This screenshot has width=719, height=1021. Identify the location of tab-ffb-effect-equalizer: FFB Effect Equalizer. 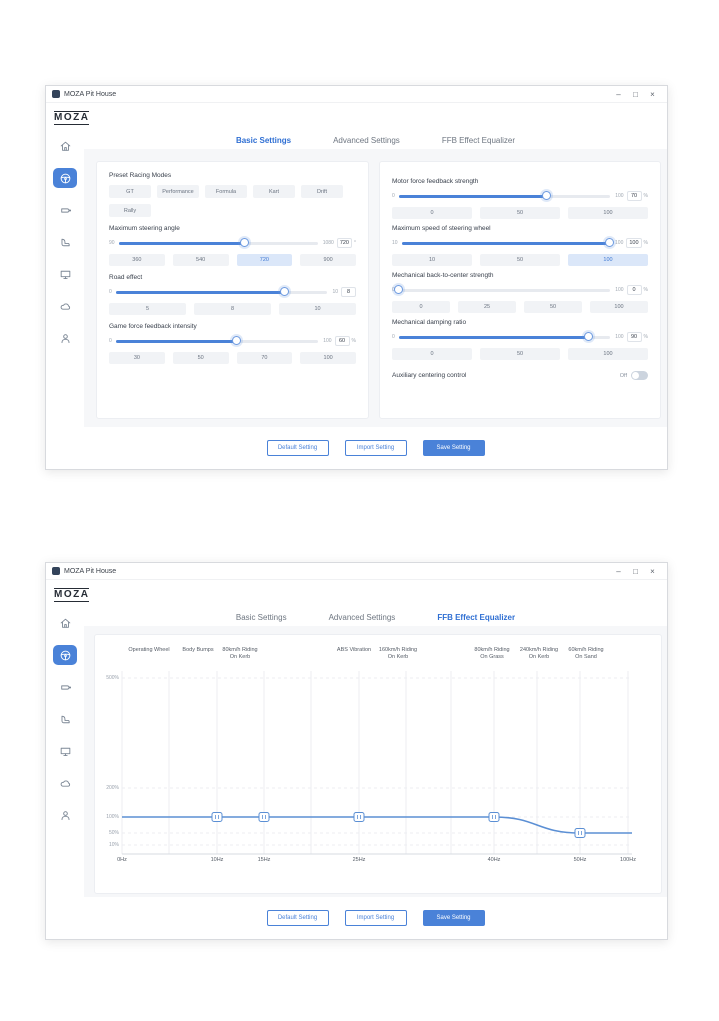
(478, 139).